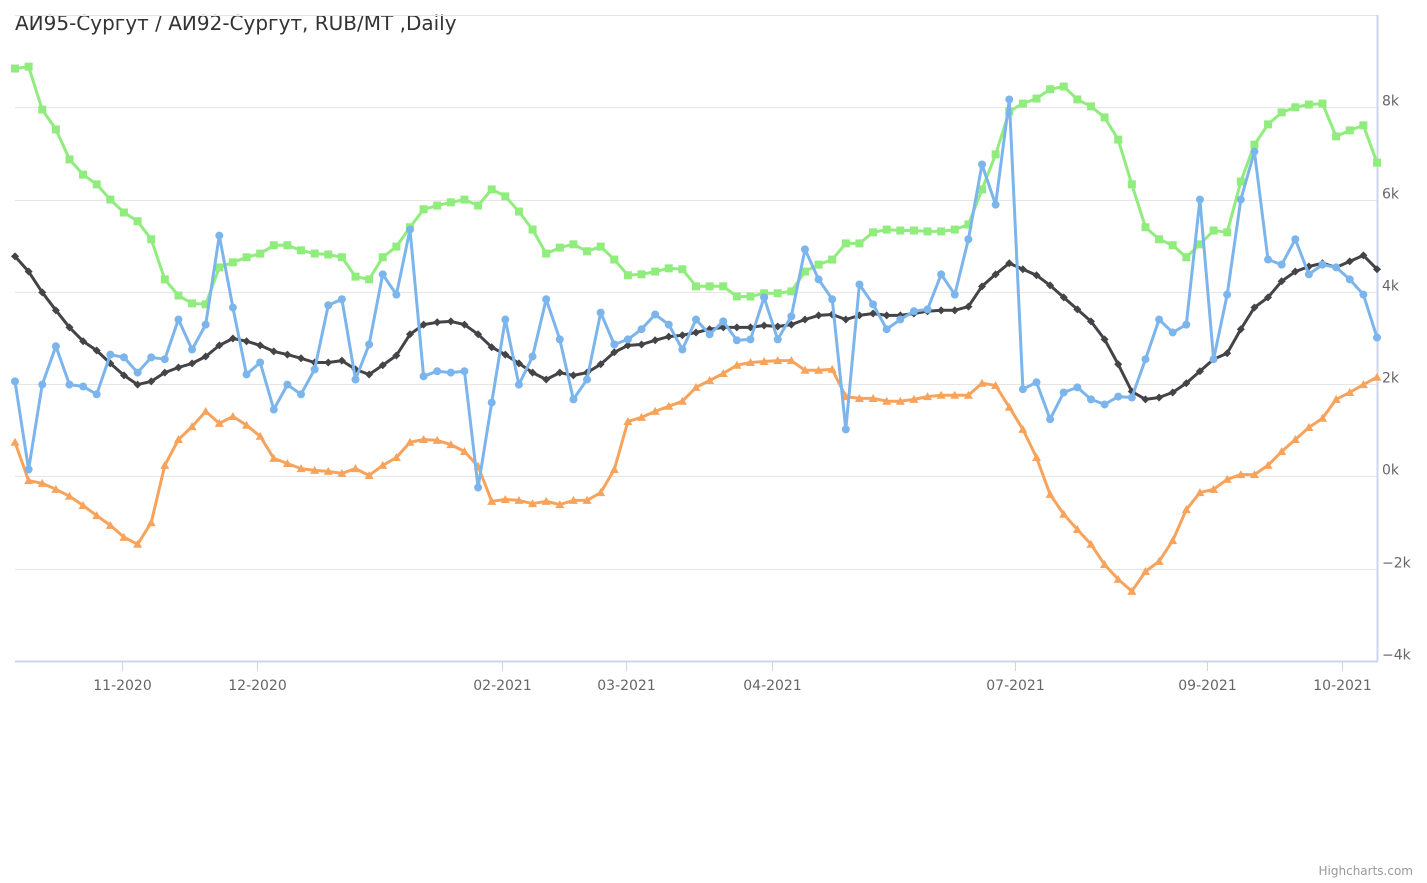 The height and width of the screenshot is (883, 1427). I want to click on highcharts-credits-link: Highcharts.com, so click(1365, 871).